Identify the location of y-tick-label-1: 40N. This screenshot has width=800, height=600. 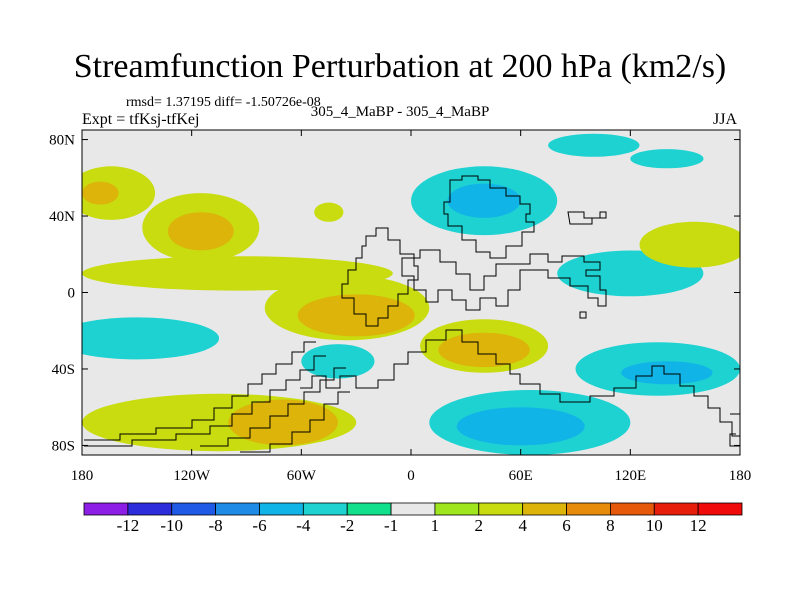
(62, 217).